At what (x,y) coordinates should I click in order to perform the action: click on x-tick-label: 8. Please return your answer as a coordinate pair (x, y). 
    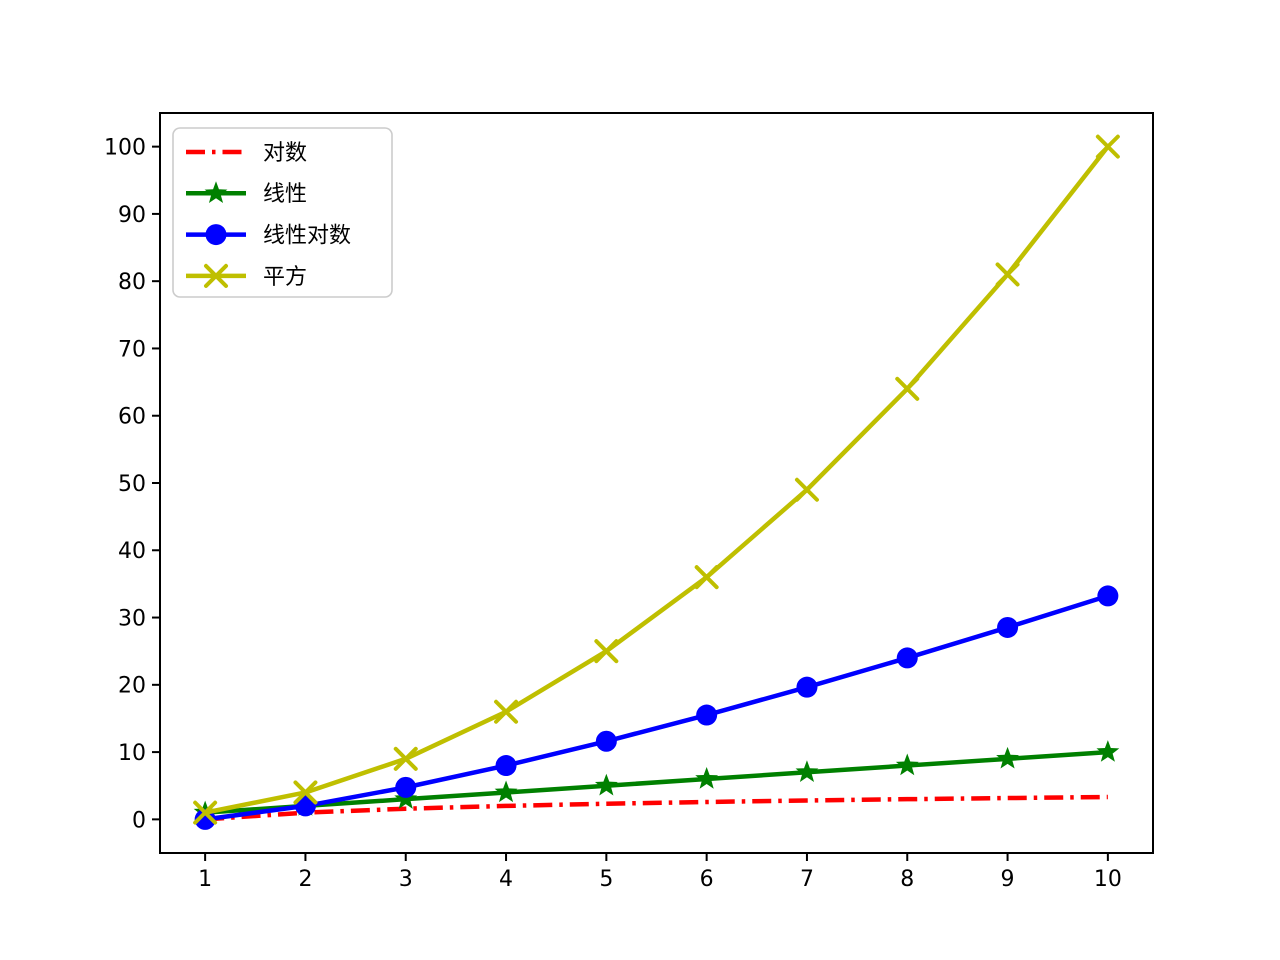
    Looking at the image, I should click on (907, 879).